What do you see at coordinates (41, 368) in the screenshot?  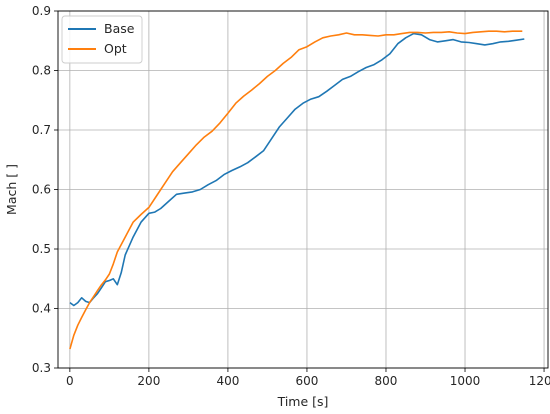 I see `y-tick-label: 0.3` at bounding box center [41, 368].